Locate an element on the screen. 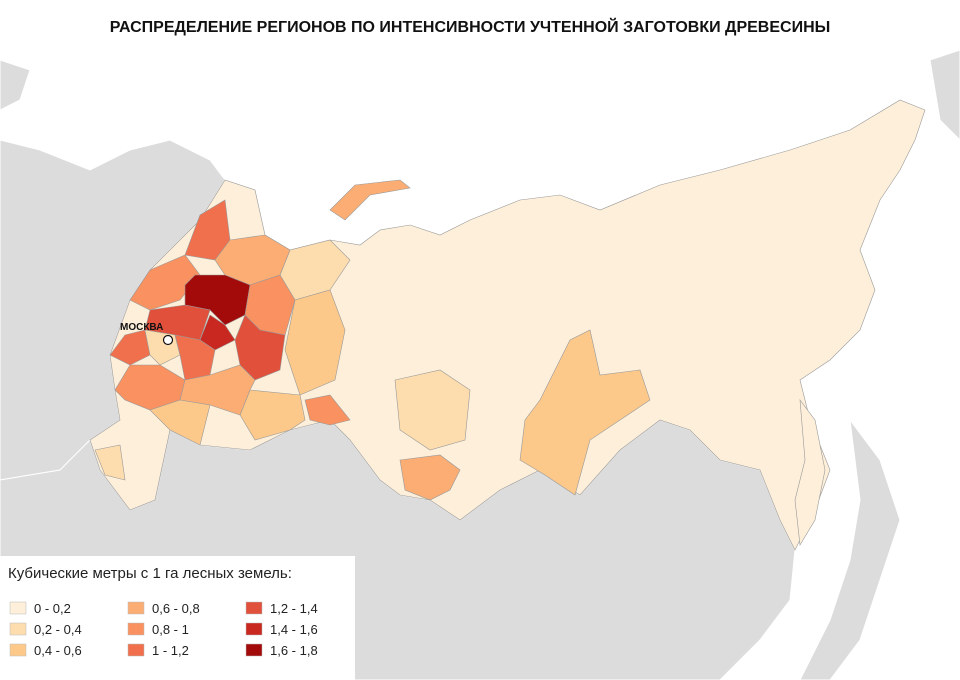  city-marker is located at coordinates (168, 340).